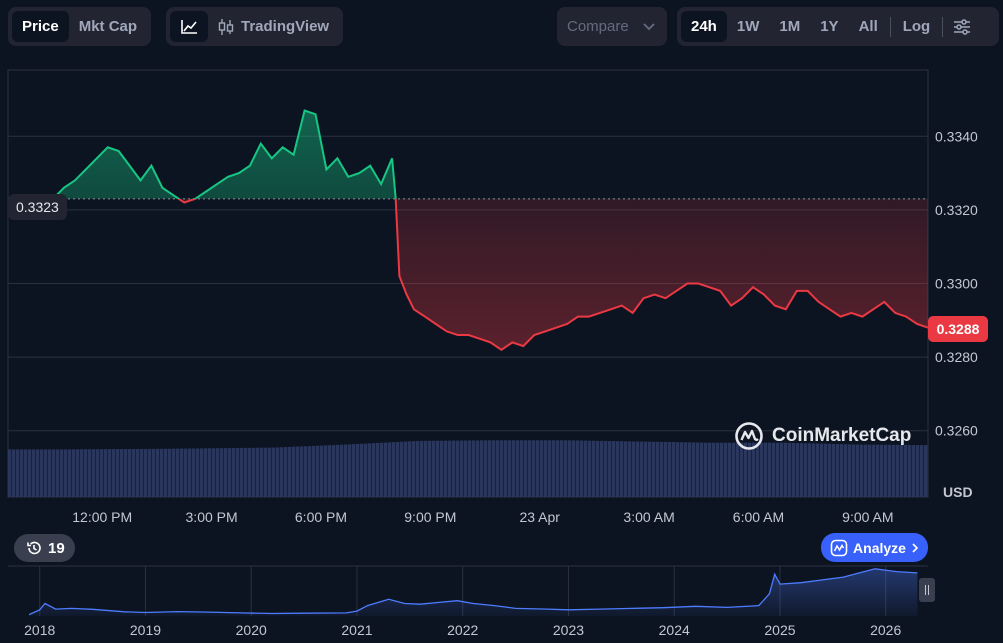  What do you see at coordinates (868, 26) in the screenshot?
I see `range-all: All` at bounding box center [868, 26].